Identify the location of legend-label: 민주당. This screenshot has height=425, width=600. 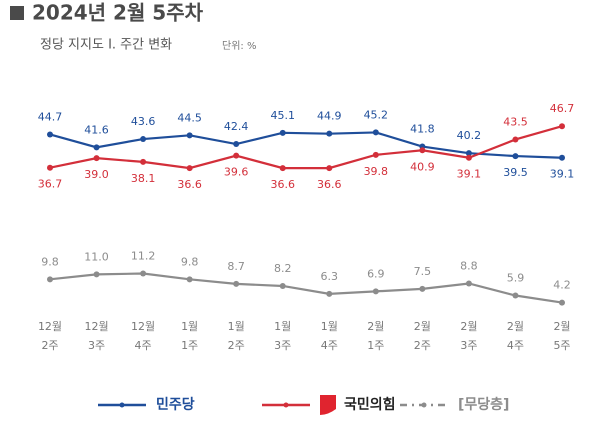
(175, 404).